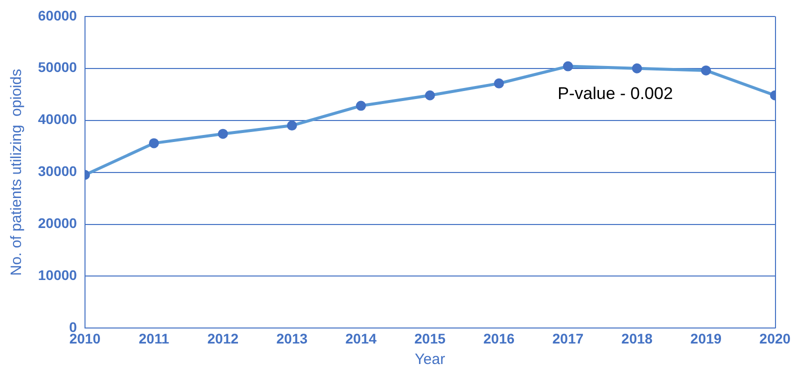  I want to click on y-tick-label: 50000, so click(58, 67).